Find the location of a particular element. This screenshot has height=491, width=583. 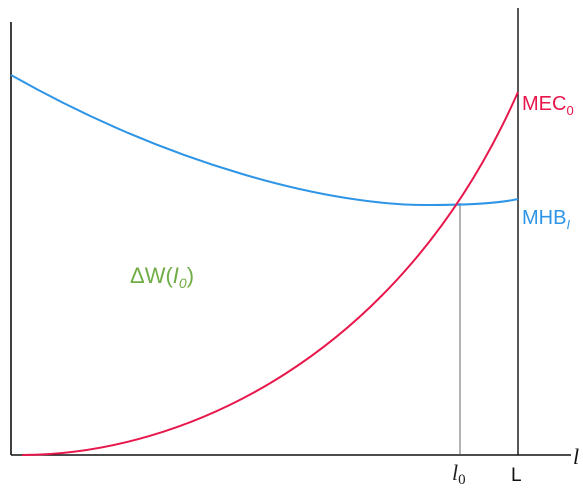

x-axis-end-label: l is located at coordinates (576, 456).